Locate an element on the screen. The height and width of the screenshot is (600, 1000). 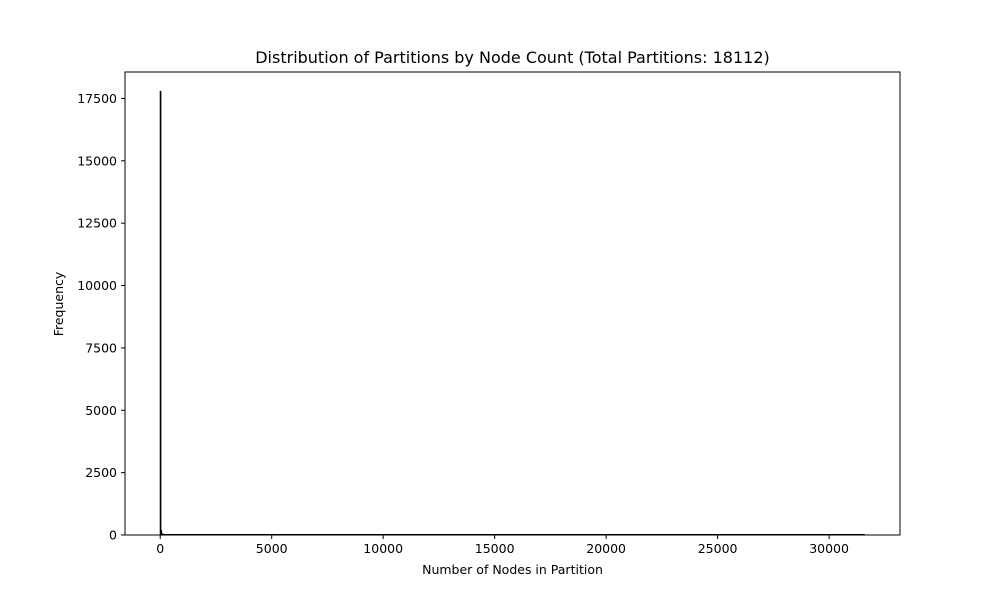
y-axis-label: Frequency is located at coordinates (58, 303).